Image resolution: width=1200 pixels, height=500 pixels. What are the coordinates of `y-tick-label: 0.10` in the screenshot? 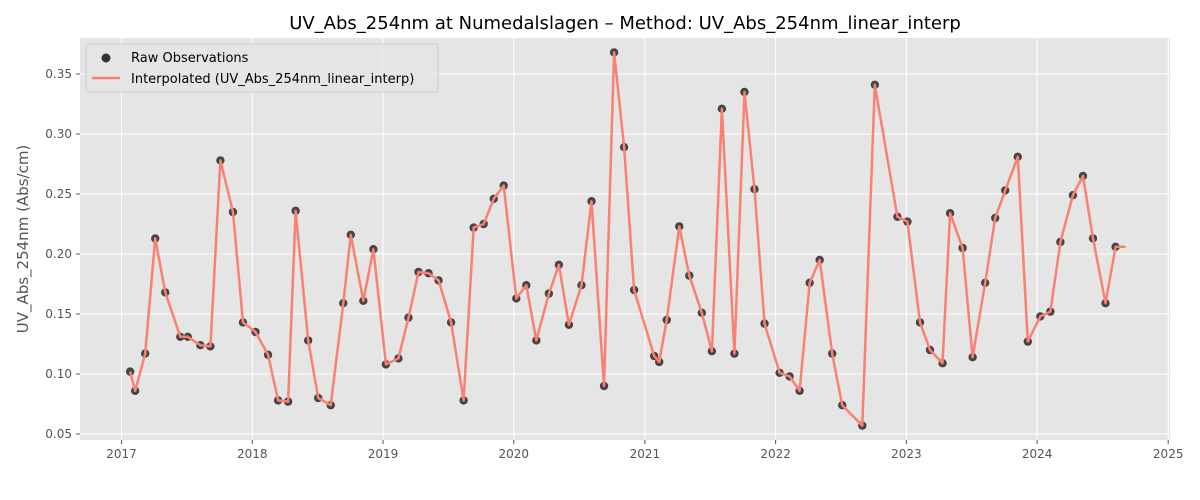 It's located at (58, 374).